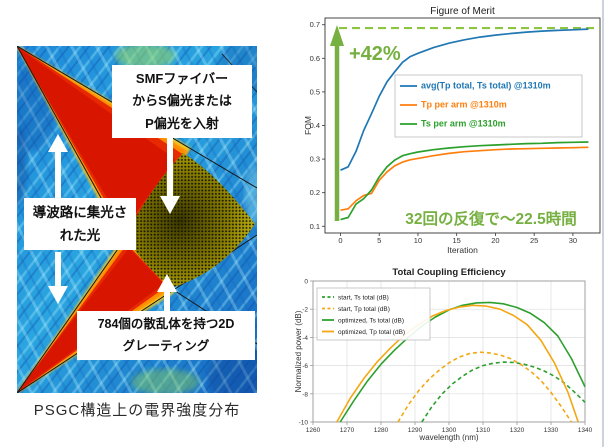 The width and height of the screenshot is (610, 447). What do you see at coordinates (517, 430) in the screenshot?
I see `svg-text: 1320` at bounding box center [517, 430].